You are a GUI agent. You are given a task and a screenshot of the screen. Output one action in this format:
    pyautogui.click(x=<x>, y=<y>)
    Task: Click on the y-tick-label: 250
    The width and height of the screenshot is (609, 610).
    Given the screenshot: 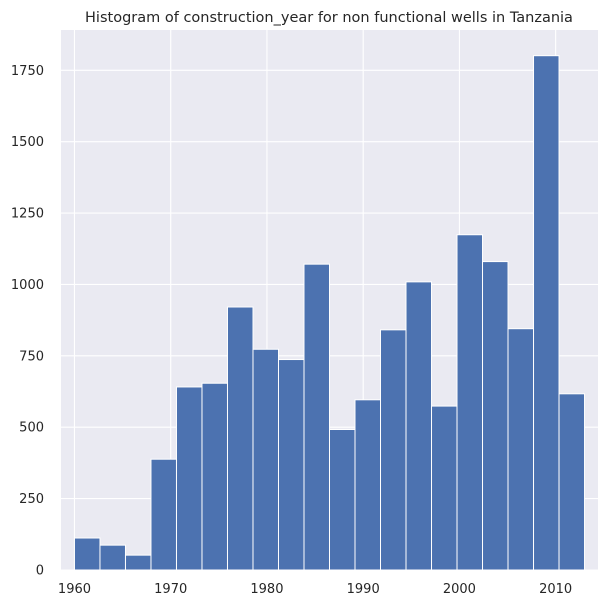 What is the action you would take?
    pyautogui.click(x=31, y=499)
    